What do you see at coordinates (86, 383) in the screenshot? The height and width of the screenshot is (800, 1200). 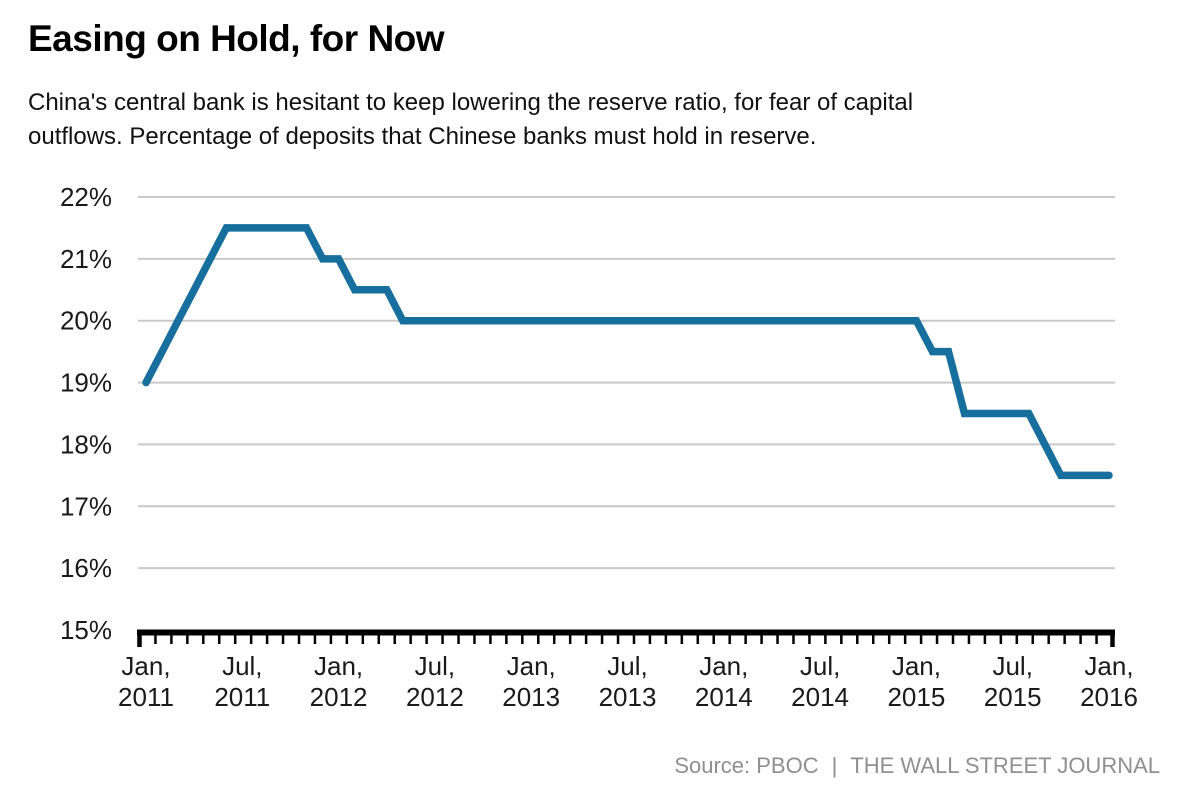 I see `y-axis-label: 19%` at bounding box center [86, 383].